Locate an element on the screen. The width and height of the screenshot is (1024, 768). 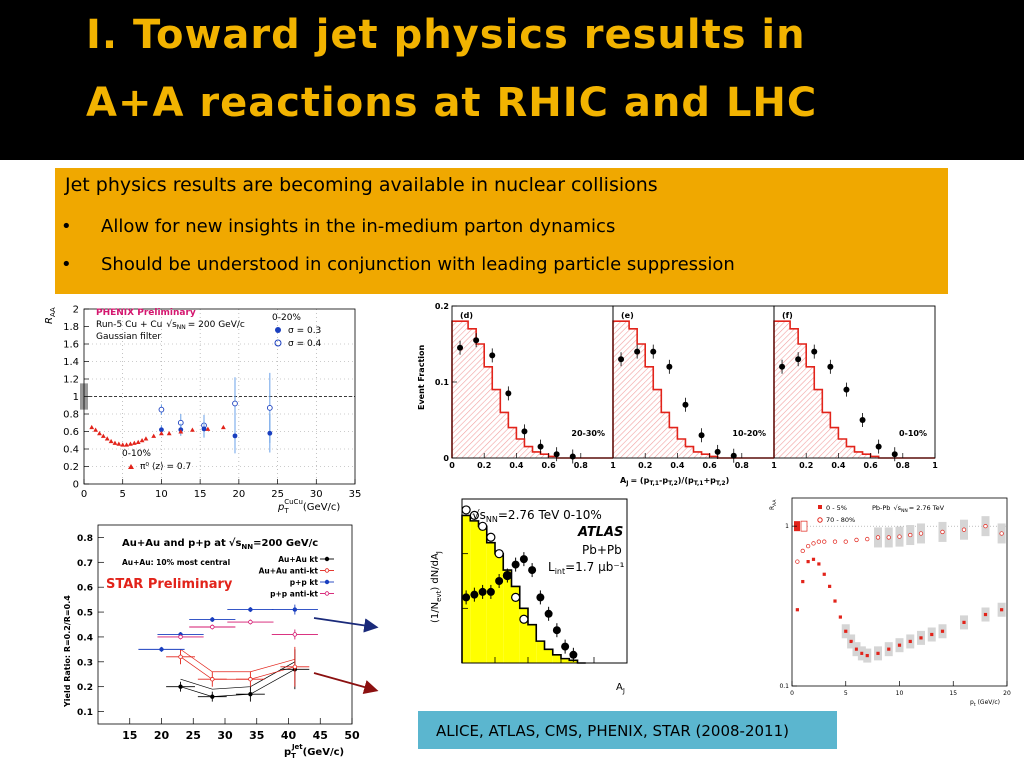
legend-label: π⁰ ⟨z⟩ = 0.7 is located at coordinates (165, 467).